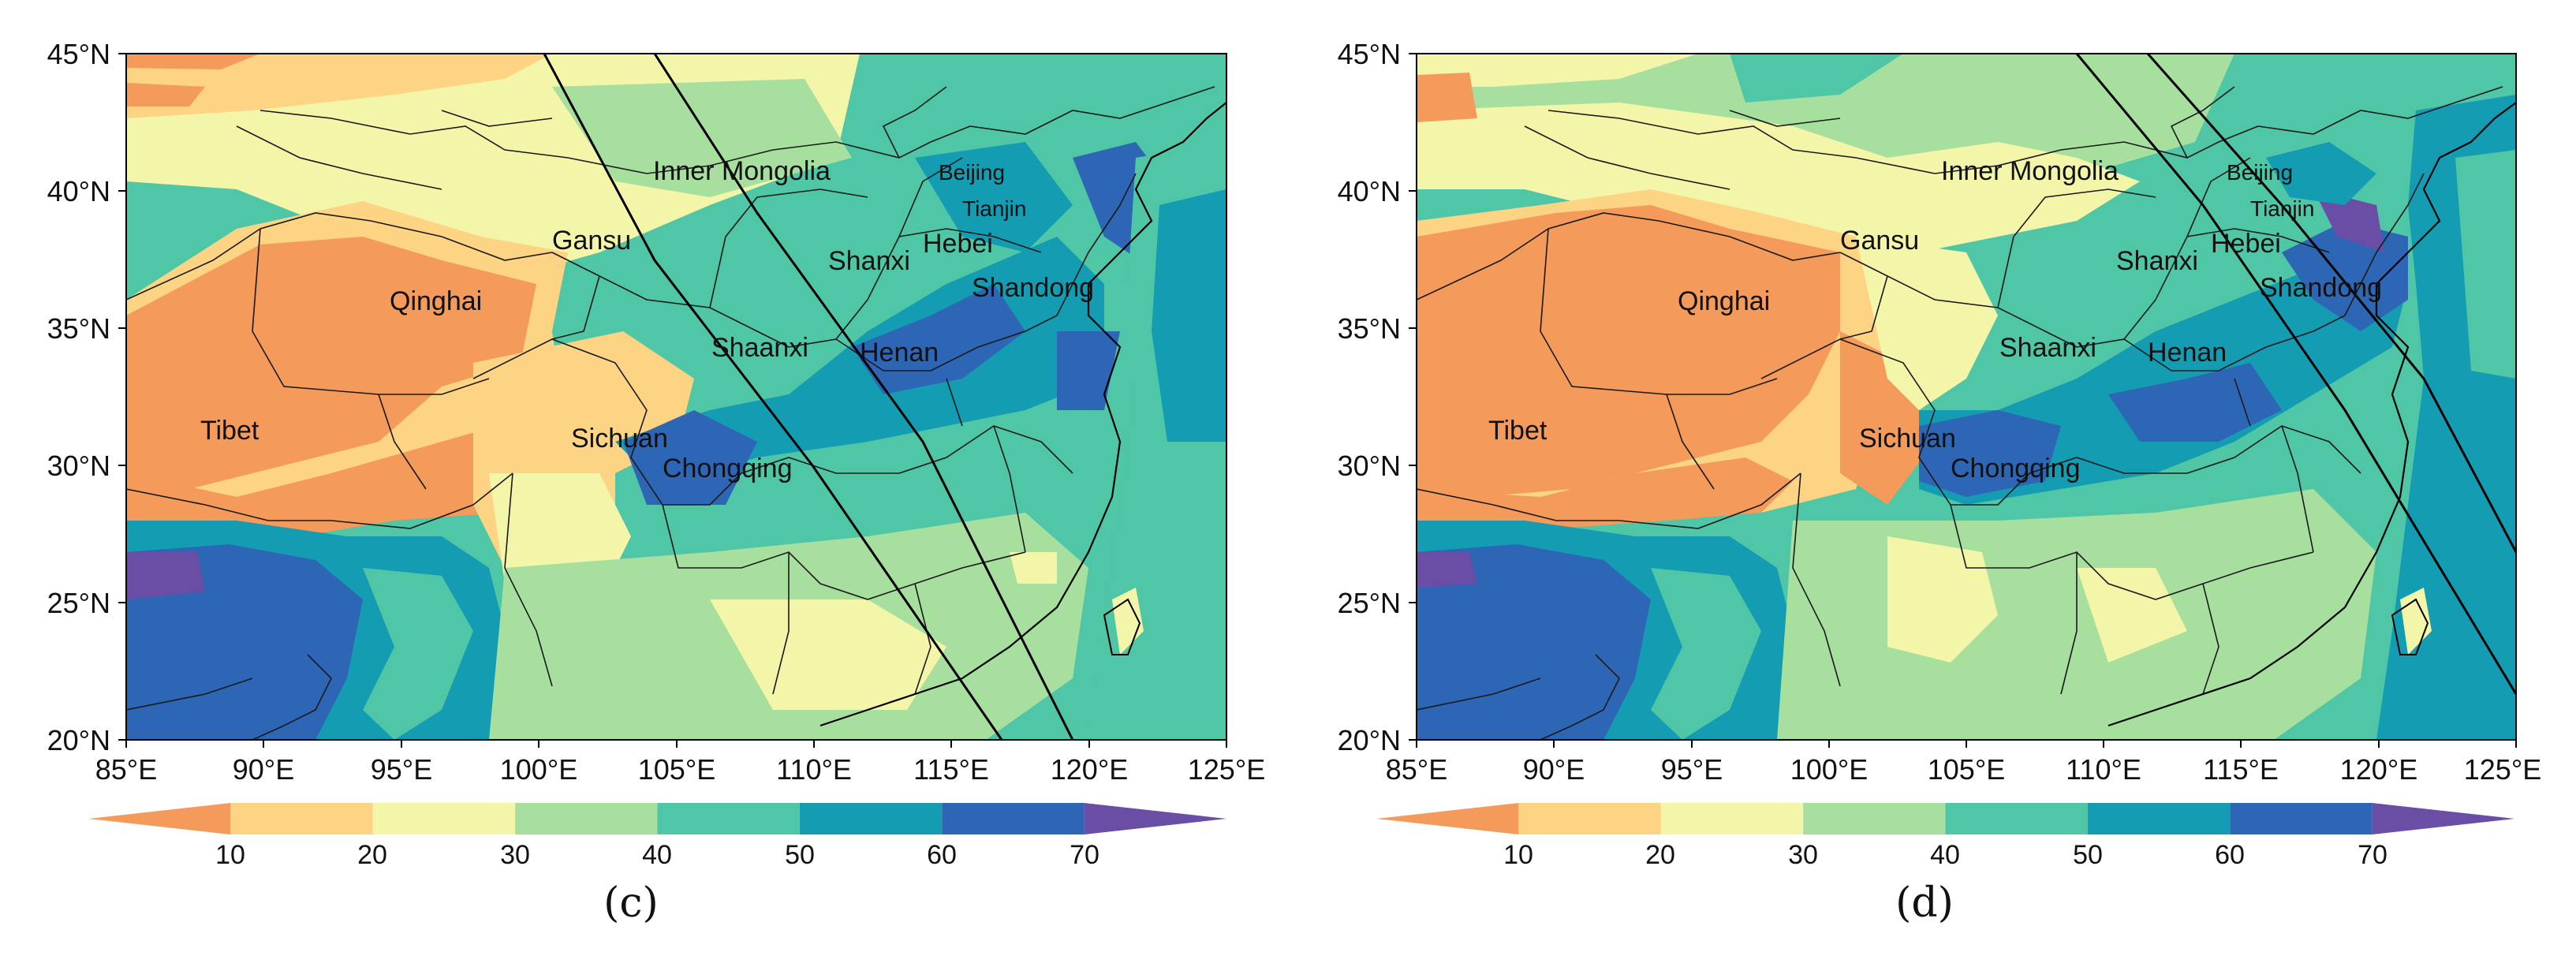 The width and height of the screenshot is (2576, 967). I want to click on colorbar-extend-low, so click(159, 818).